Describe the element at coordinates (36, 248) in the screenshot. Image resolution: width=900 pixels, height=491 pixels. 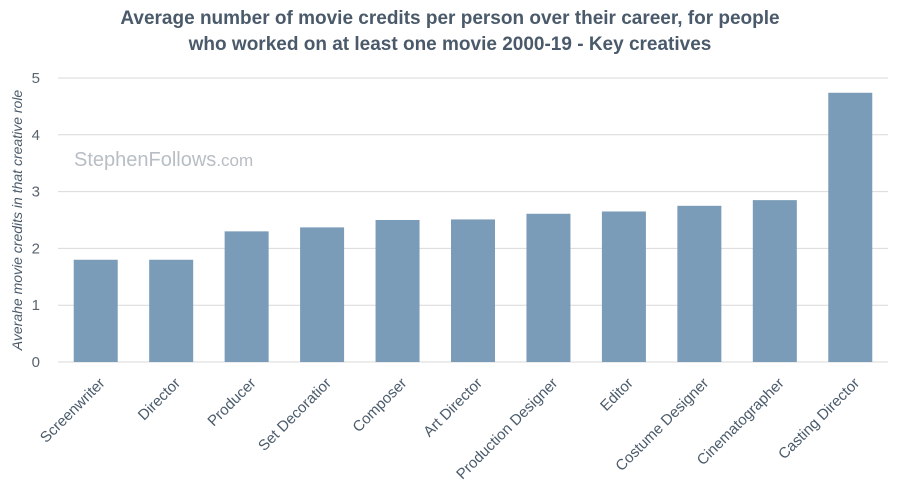
I see `y-tick-label: 2` at that location.